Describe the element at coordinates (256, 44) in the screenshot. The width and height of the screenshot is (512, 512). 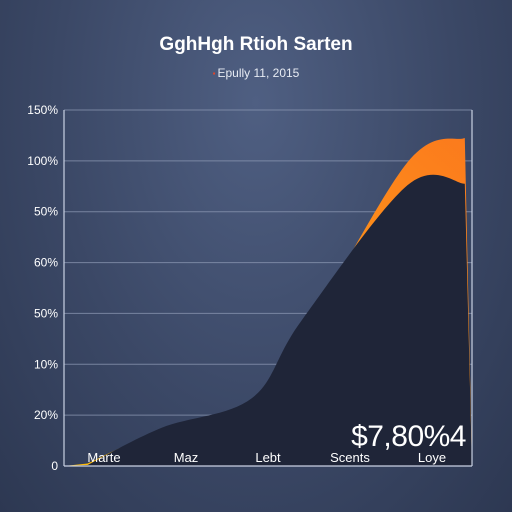
I see `chart-title: GghHgh Rtioh Sarten` at that location.